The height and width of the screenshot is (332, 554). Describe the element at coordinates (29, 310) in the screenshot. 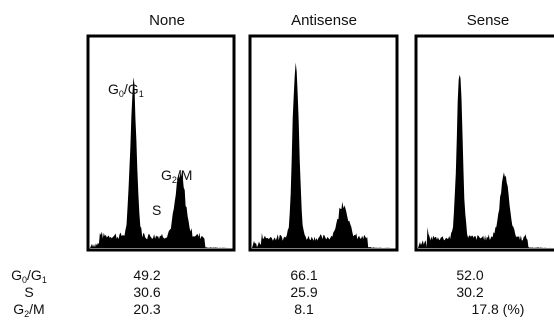

I see `row-label-g2m: G2/M` at that location.